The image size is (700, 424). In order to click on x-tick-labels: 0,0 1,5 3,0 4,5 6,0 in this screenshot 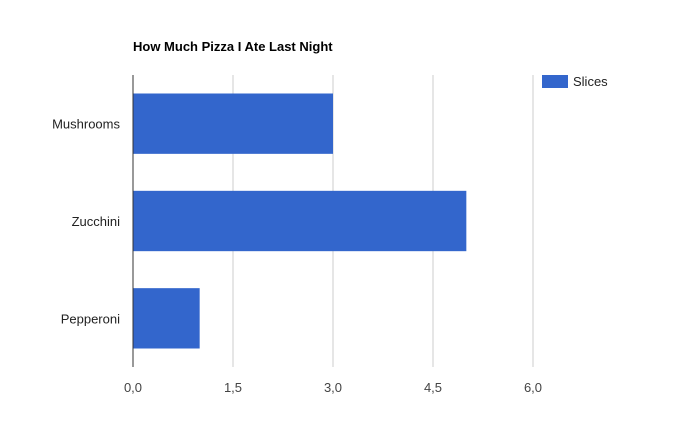, I will do `click(333, 387)`.